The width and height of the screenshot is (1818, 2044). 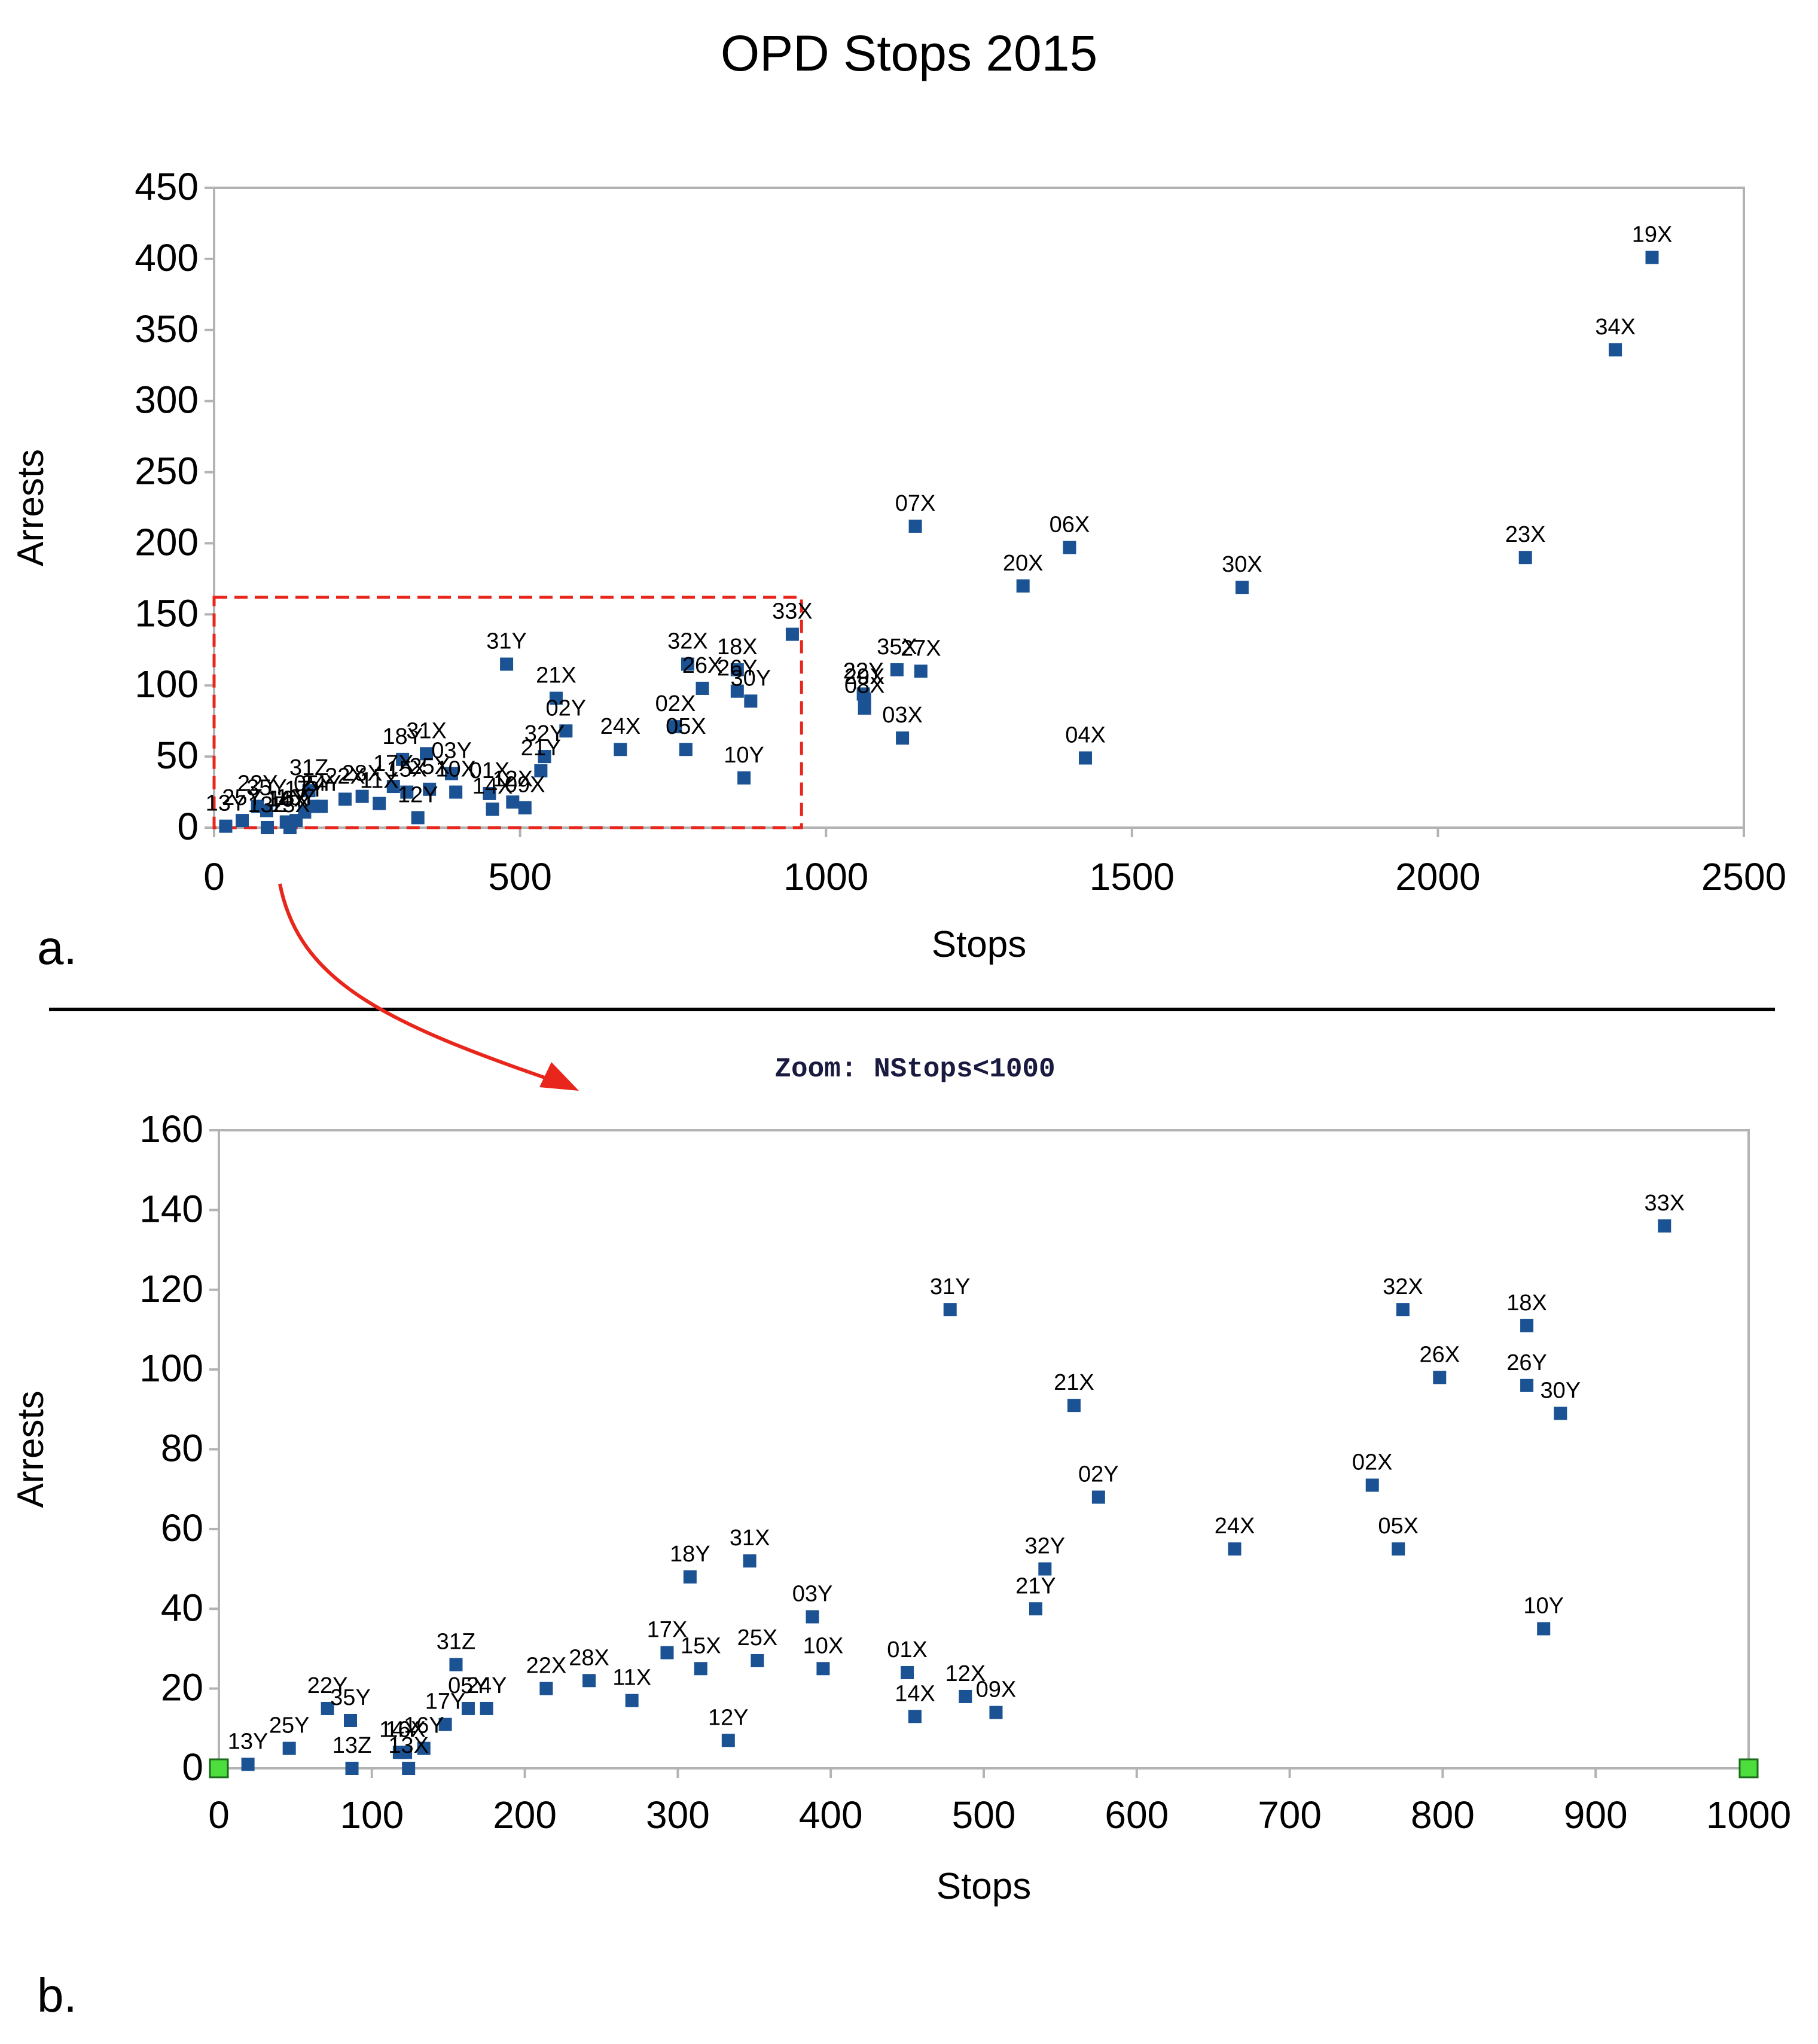 What do you see at coordinates (915, 1069) in the screenshot?
I see `zoom-caption: Zoom: NStops<1000` at bounding box center [915, 1069].